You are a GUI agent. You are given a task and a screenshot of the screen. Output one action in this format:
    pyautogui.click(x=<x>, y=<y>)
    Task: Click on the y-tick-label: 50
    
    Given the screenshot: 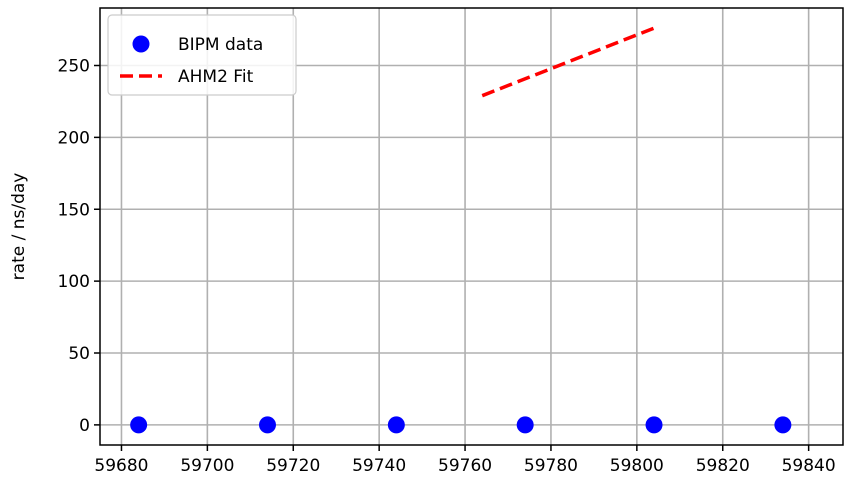 What is the action you would take?
    pyautogui.click(x=79, y=354)
    